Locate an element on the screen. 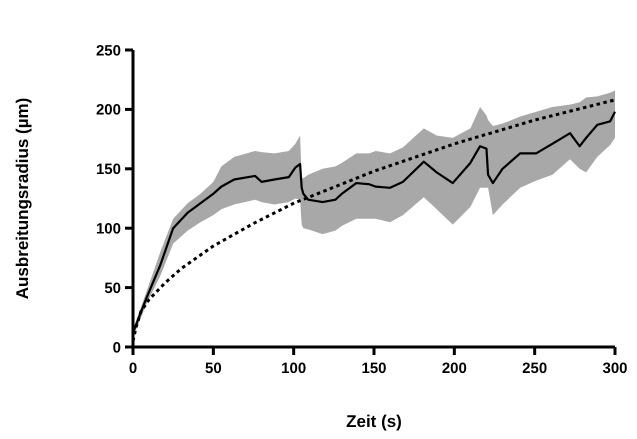  y-tick-label: 100 is located at coordinates (108, 229).